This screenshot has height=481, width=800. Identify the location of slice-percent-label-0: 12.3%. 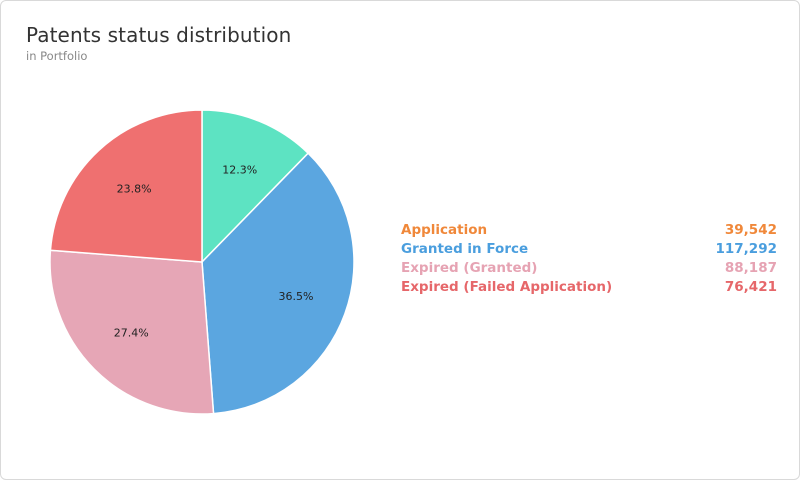
(239, 169).